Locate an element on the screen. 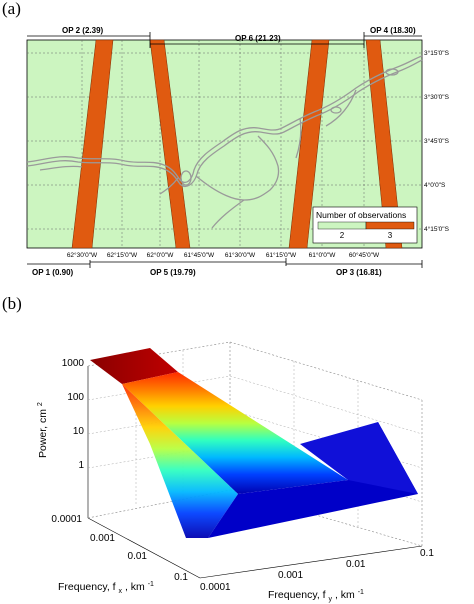  panel-b-label: (b) is located at coordinates (12, 303).